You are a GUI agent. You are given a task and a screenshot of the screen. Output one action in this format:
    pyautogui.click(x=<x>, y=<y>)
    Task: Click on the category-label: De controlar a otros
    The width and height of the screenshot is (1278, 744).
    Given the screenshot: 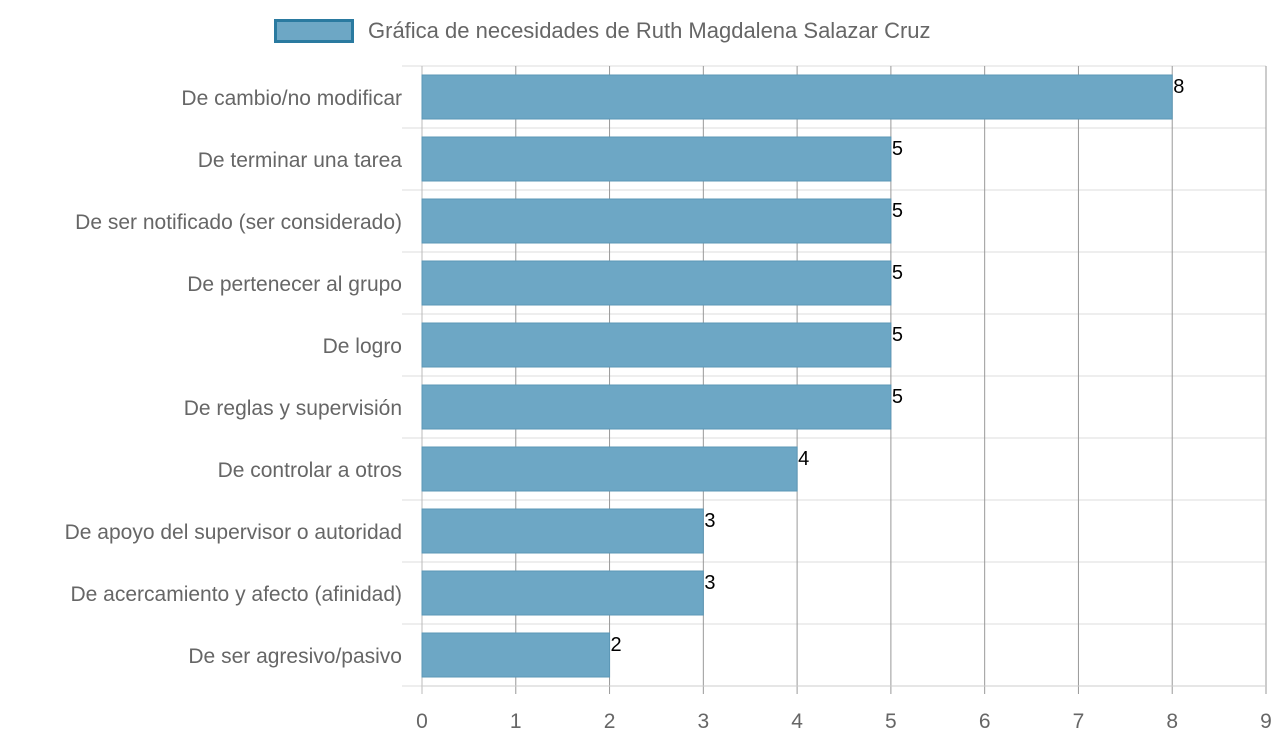 What is the action you would take?
    pyautogui.click(x=310, y=470)
    